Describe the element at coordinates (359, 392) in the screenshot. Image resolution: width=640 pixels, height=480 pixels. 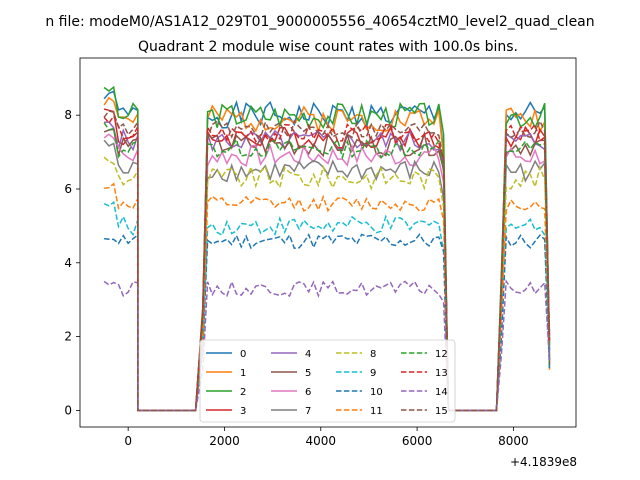
I see `legend-item-10: 10` at that location.